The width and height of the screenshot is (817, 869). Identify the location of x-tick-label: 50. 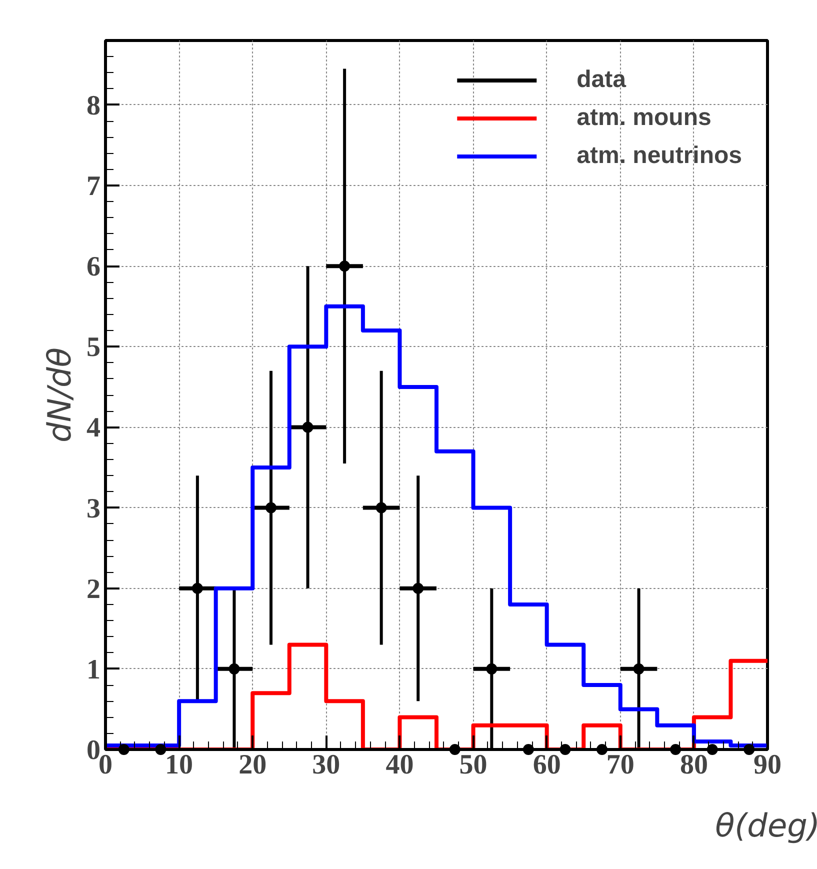
(473, 765).